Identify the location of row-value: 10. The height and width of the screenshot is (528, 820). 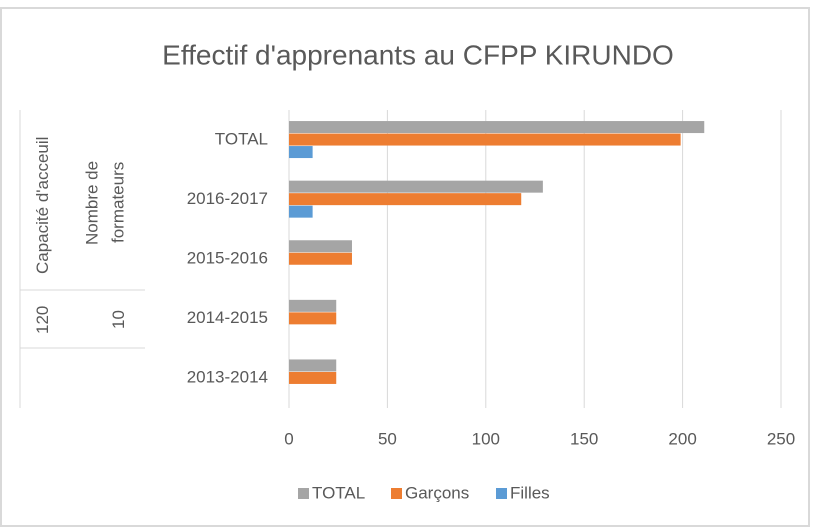
(118, 320).